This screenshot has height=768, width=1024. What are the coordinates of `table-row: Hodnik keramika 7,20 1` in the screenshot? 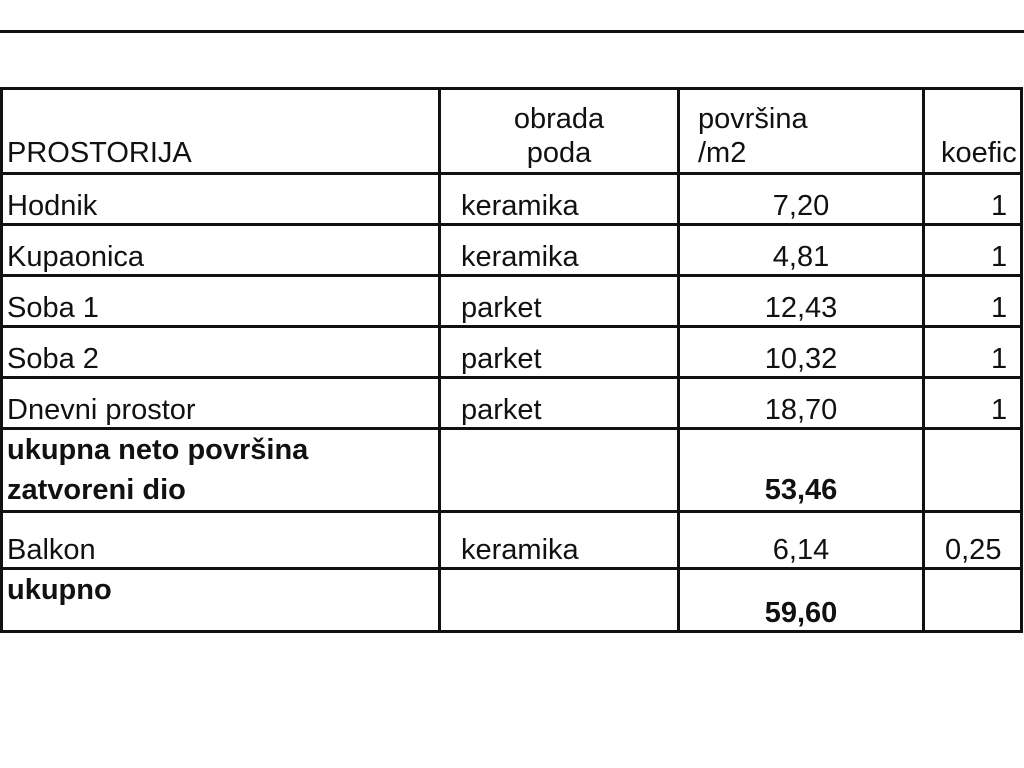 It's located at (511, 199).